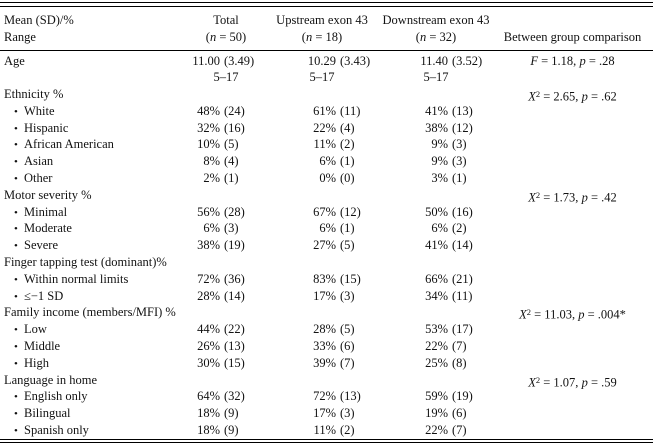 The height and width of the screenshot is (448, 653). Describe the element at coordinates (226, 19) in the screenshot. I see `header-total-label: Total` at that location.